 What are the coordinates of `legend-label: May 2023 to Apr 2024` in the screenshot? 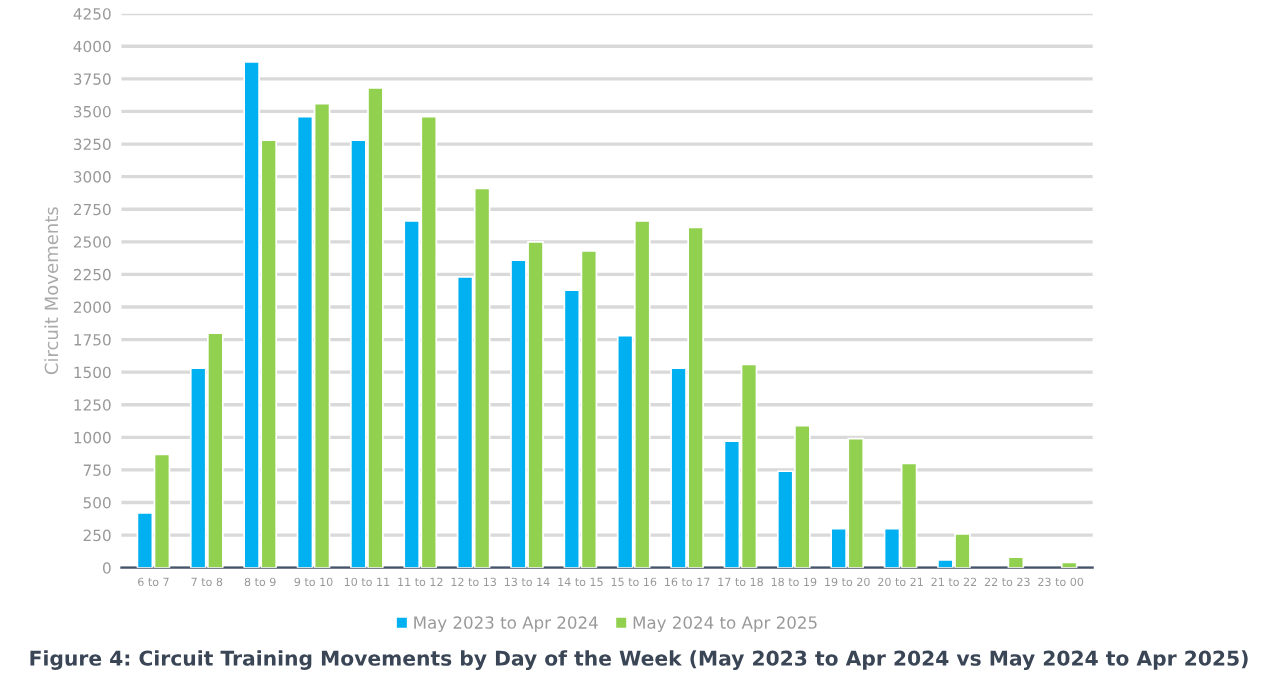 It's located at (506, 624).